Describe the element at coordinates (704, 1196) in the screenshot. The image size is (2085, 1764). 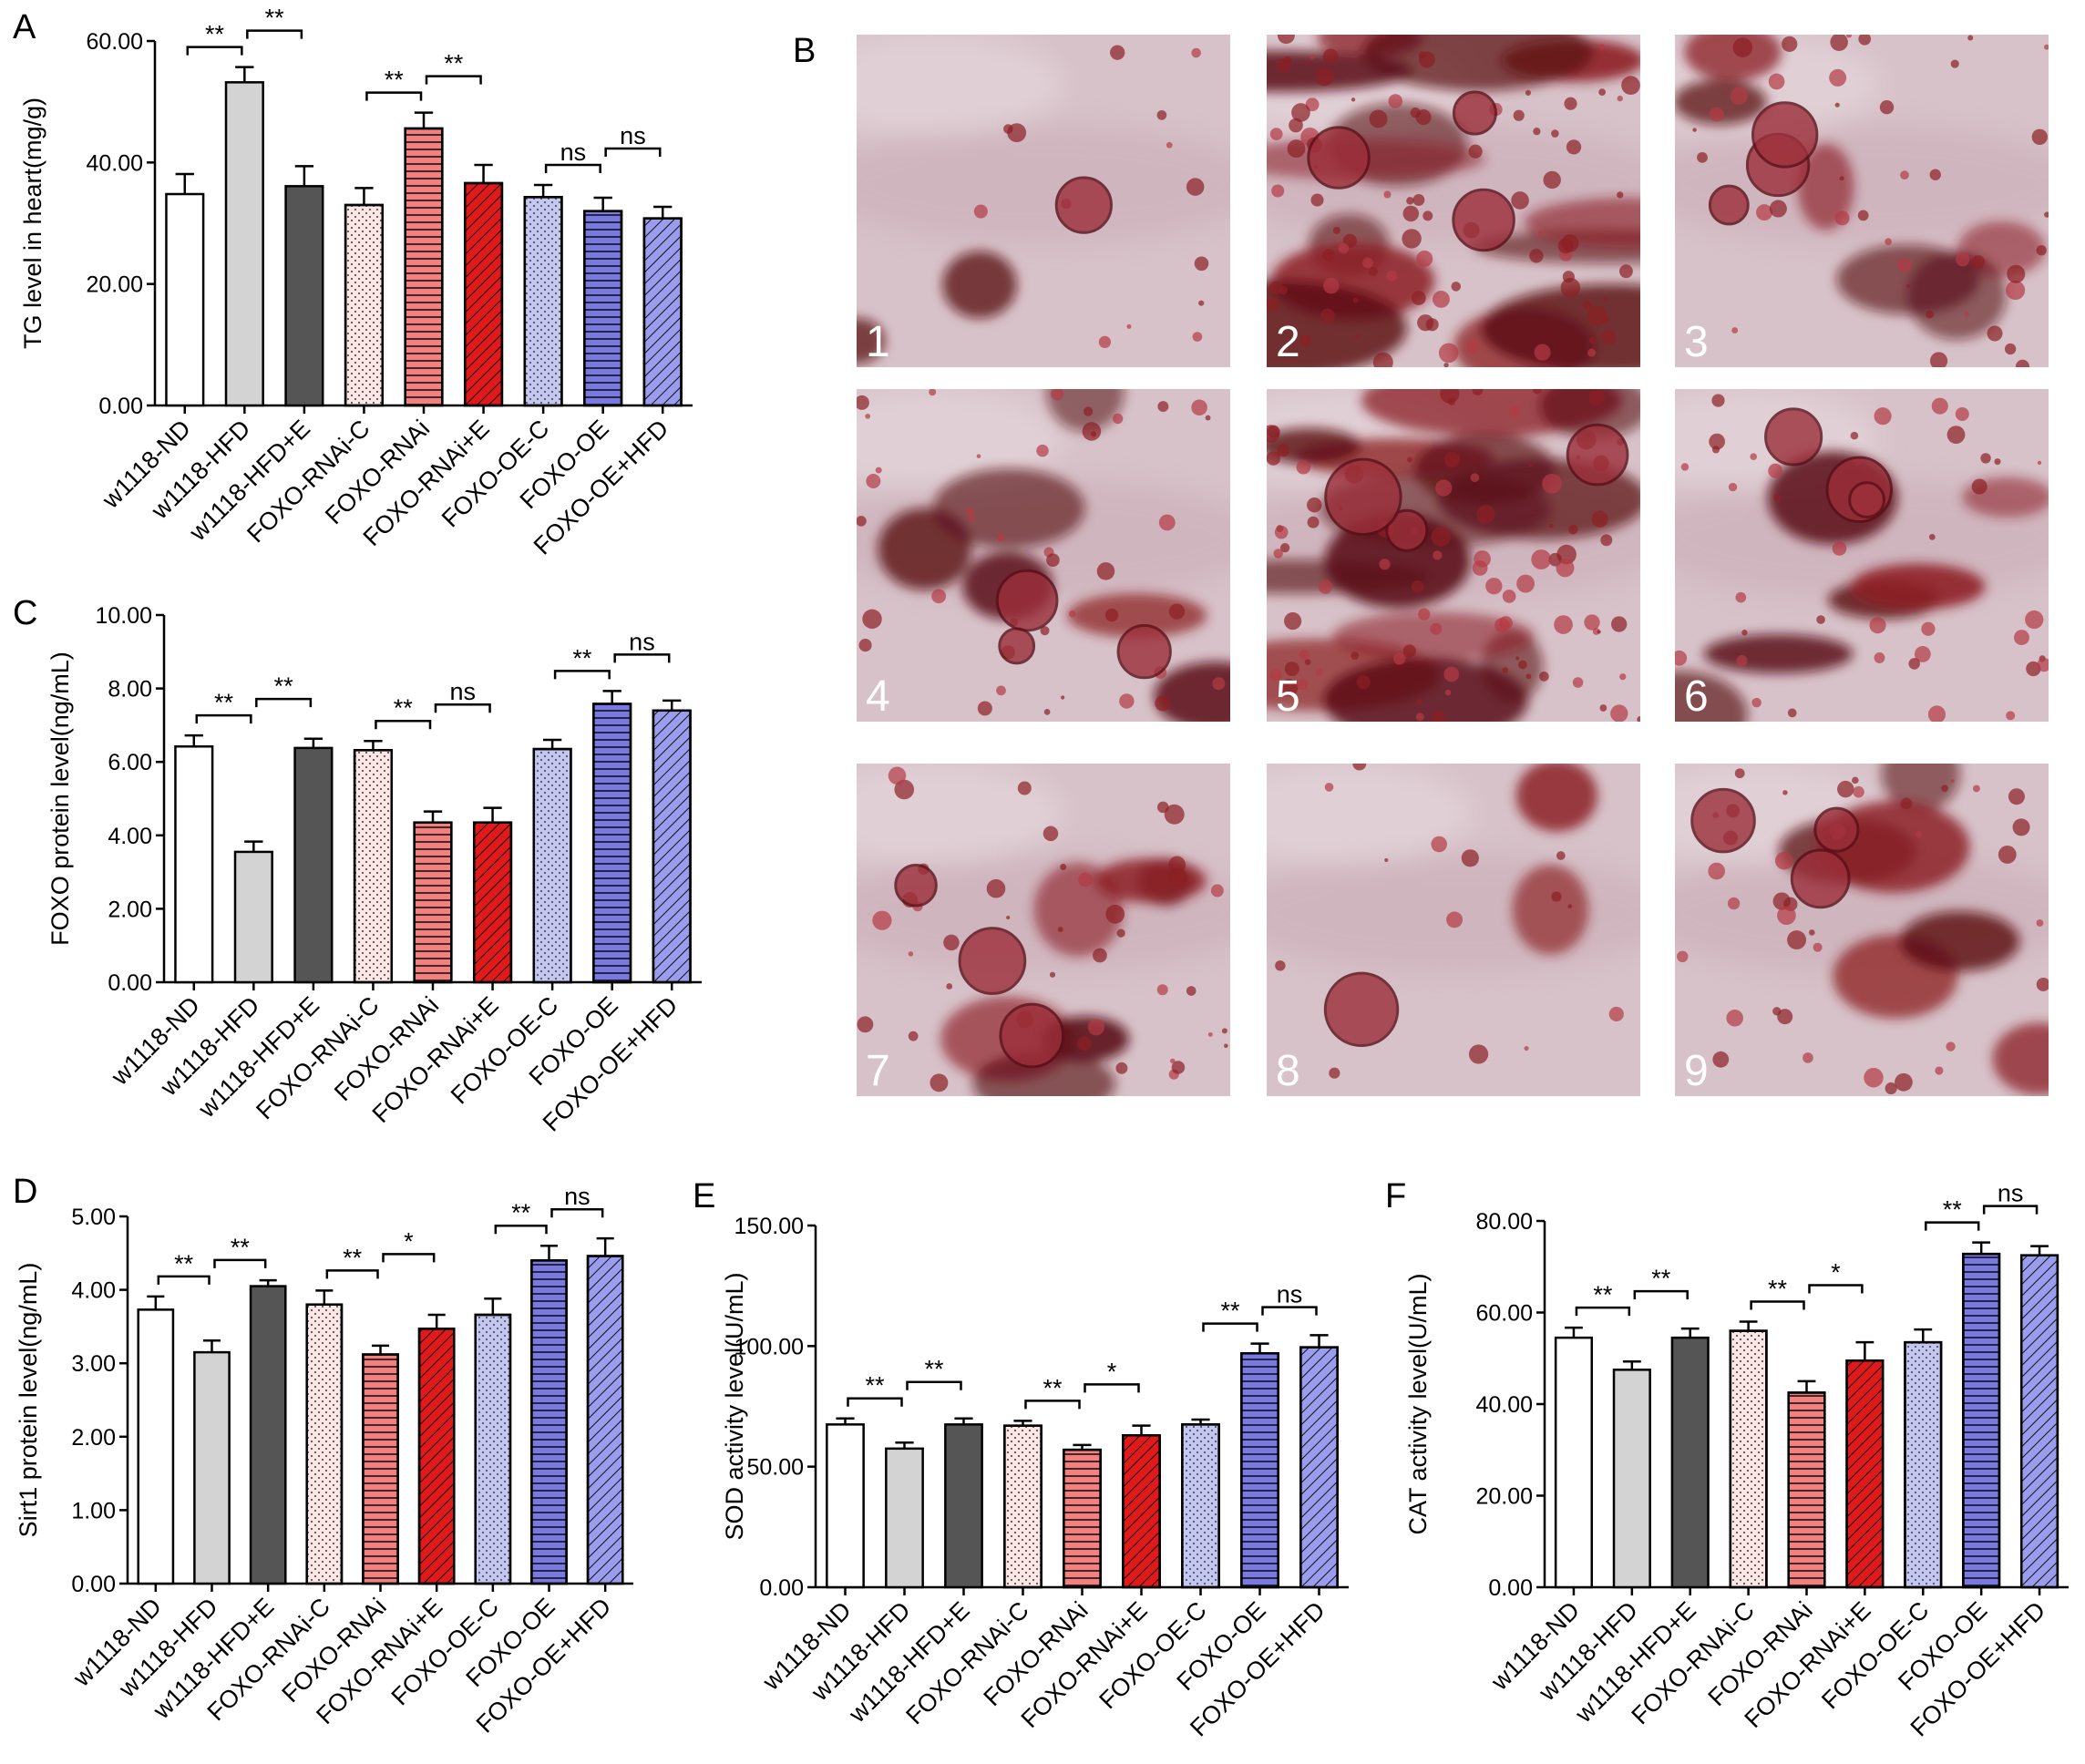
I see `panel-letter-e: E` at that location.